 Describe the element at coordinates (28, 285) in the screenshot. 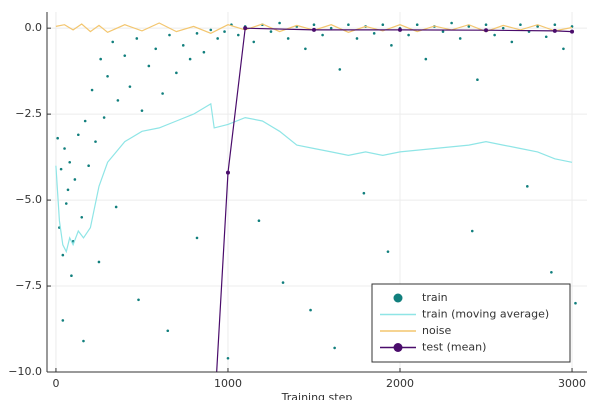

I see `y-tick-label: −7.5` at that location.